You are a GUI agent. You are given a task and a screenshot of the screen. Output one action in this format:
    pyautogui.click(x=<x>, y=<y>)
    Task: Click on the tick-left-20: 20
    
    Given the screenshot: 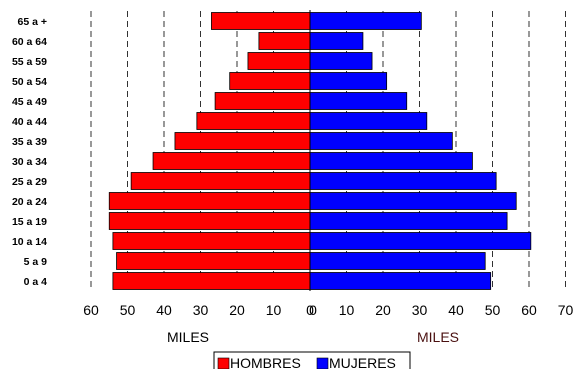 What is the action you would take?
    pyautogui.click(x=237, y=310)
    